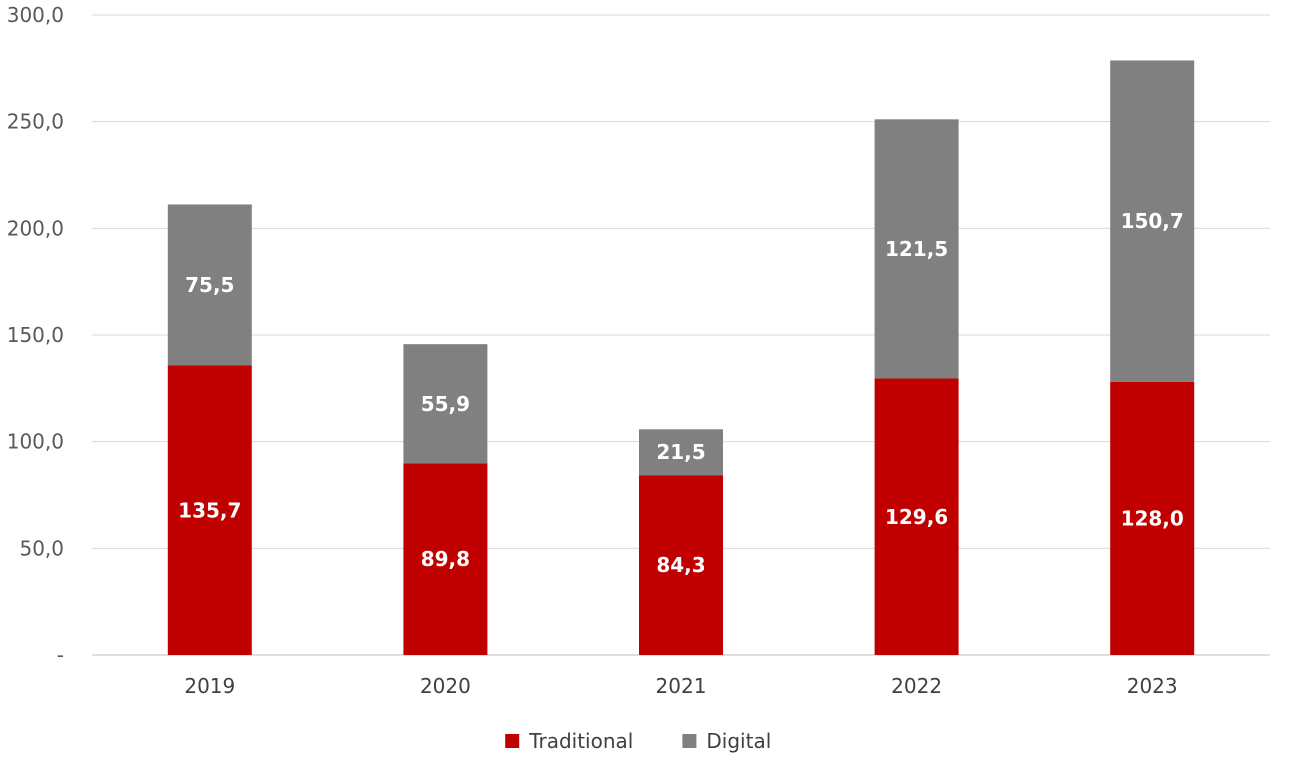 The image size is (1290, 776). What do you see at coordinates (209, 686) in the screenshot?
I see `x-tick-label: 2019` at bounding box center [209, 686].